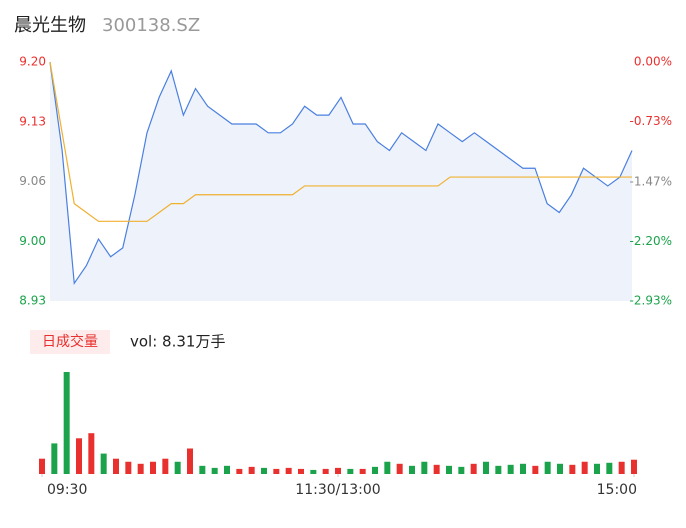  Describe the element at coordinates (67, 490) in the screenshot. I see `x-tick-label: 09:30` at that location.